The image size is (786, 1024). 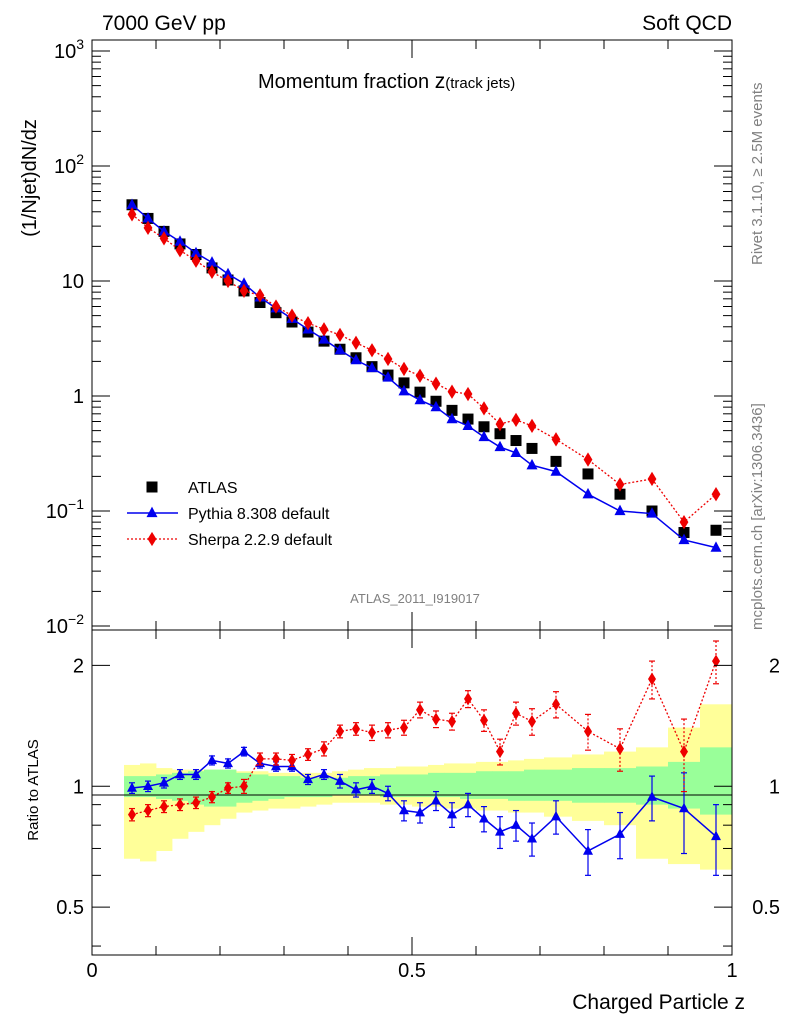 I want to click on main-title: Momentum fraction z(track jets), so click(x=386, y=81).